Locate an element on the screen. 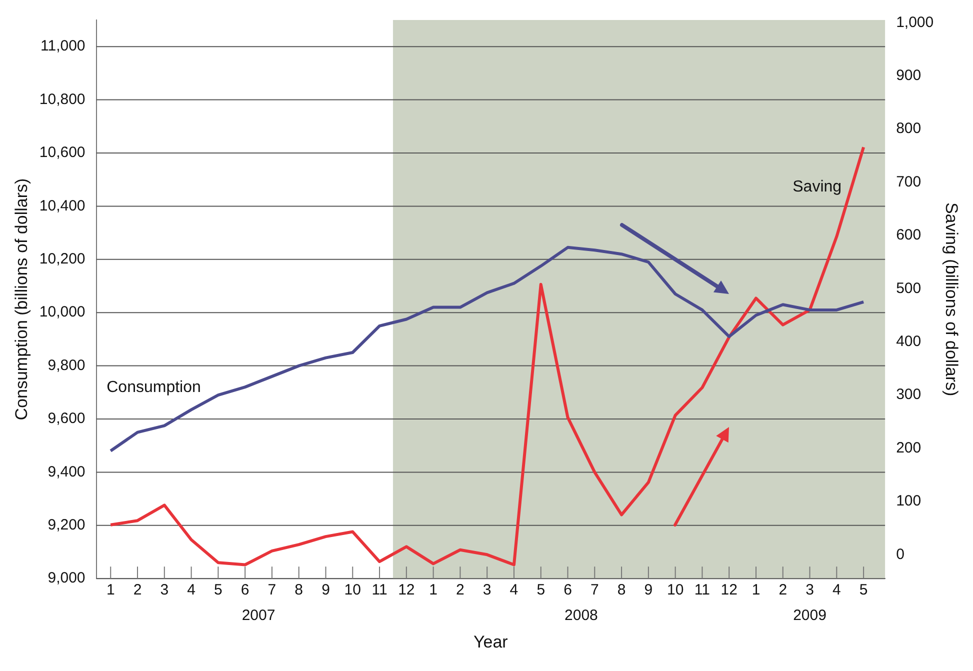 Image resolution: width=973 pixels, height=671 pixels. y2-tick-label: 1,000 is located at coordinates (915, 22).